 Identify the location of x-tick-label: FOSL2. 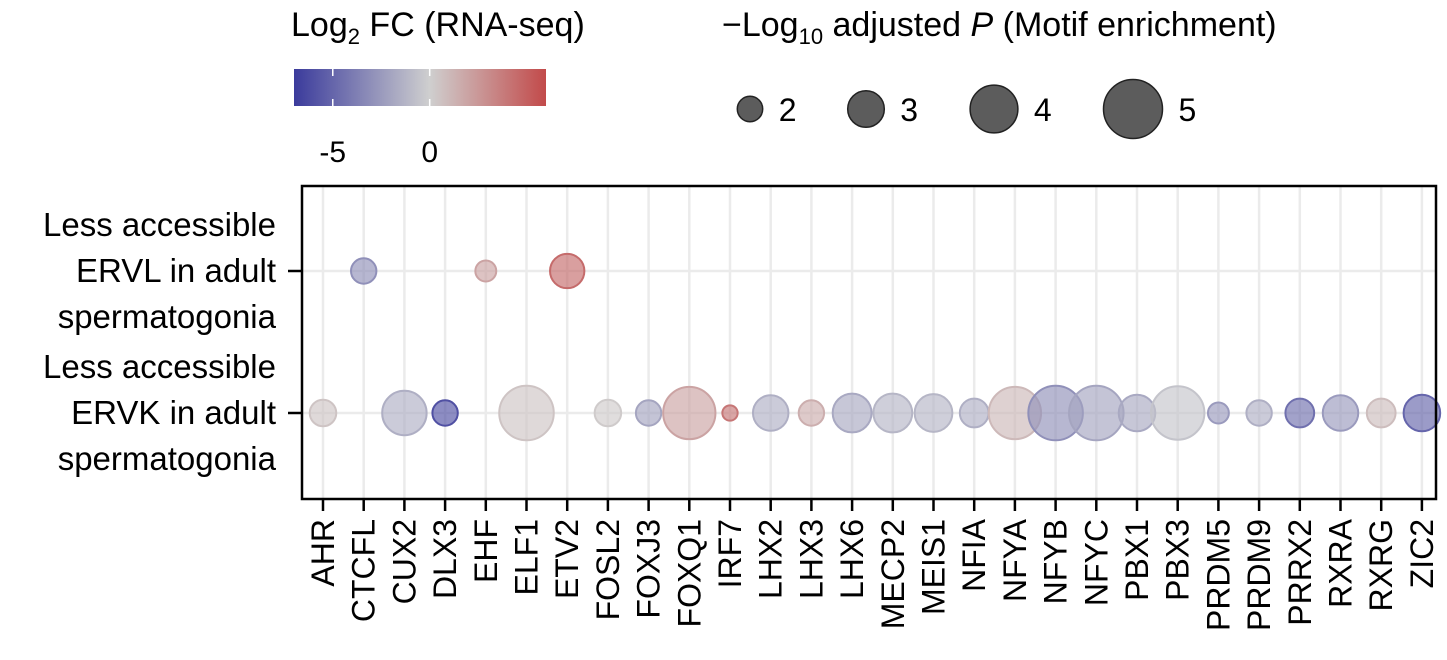
(608, 569).